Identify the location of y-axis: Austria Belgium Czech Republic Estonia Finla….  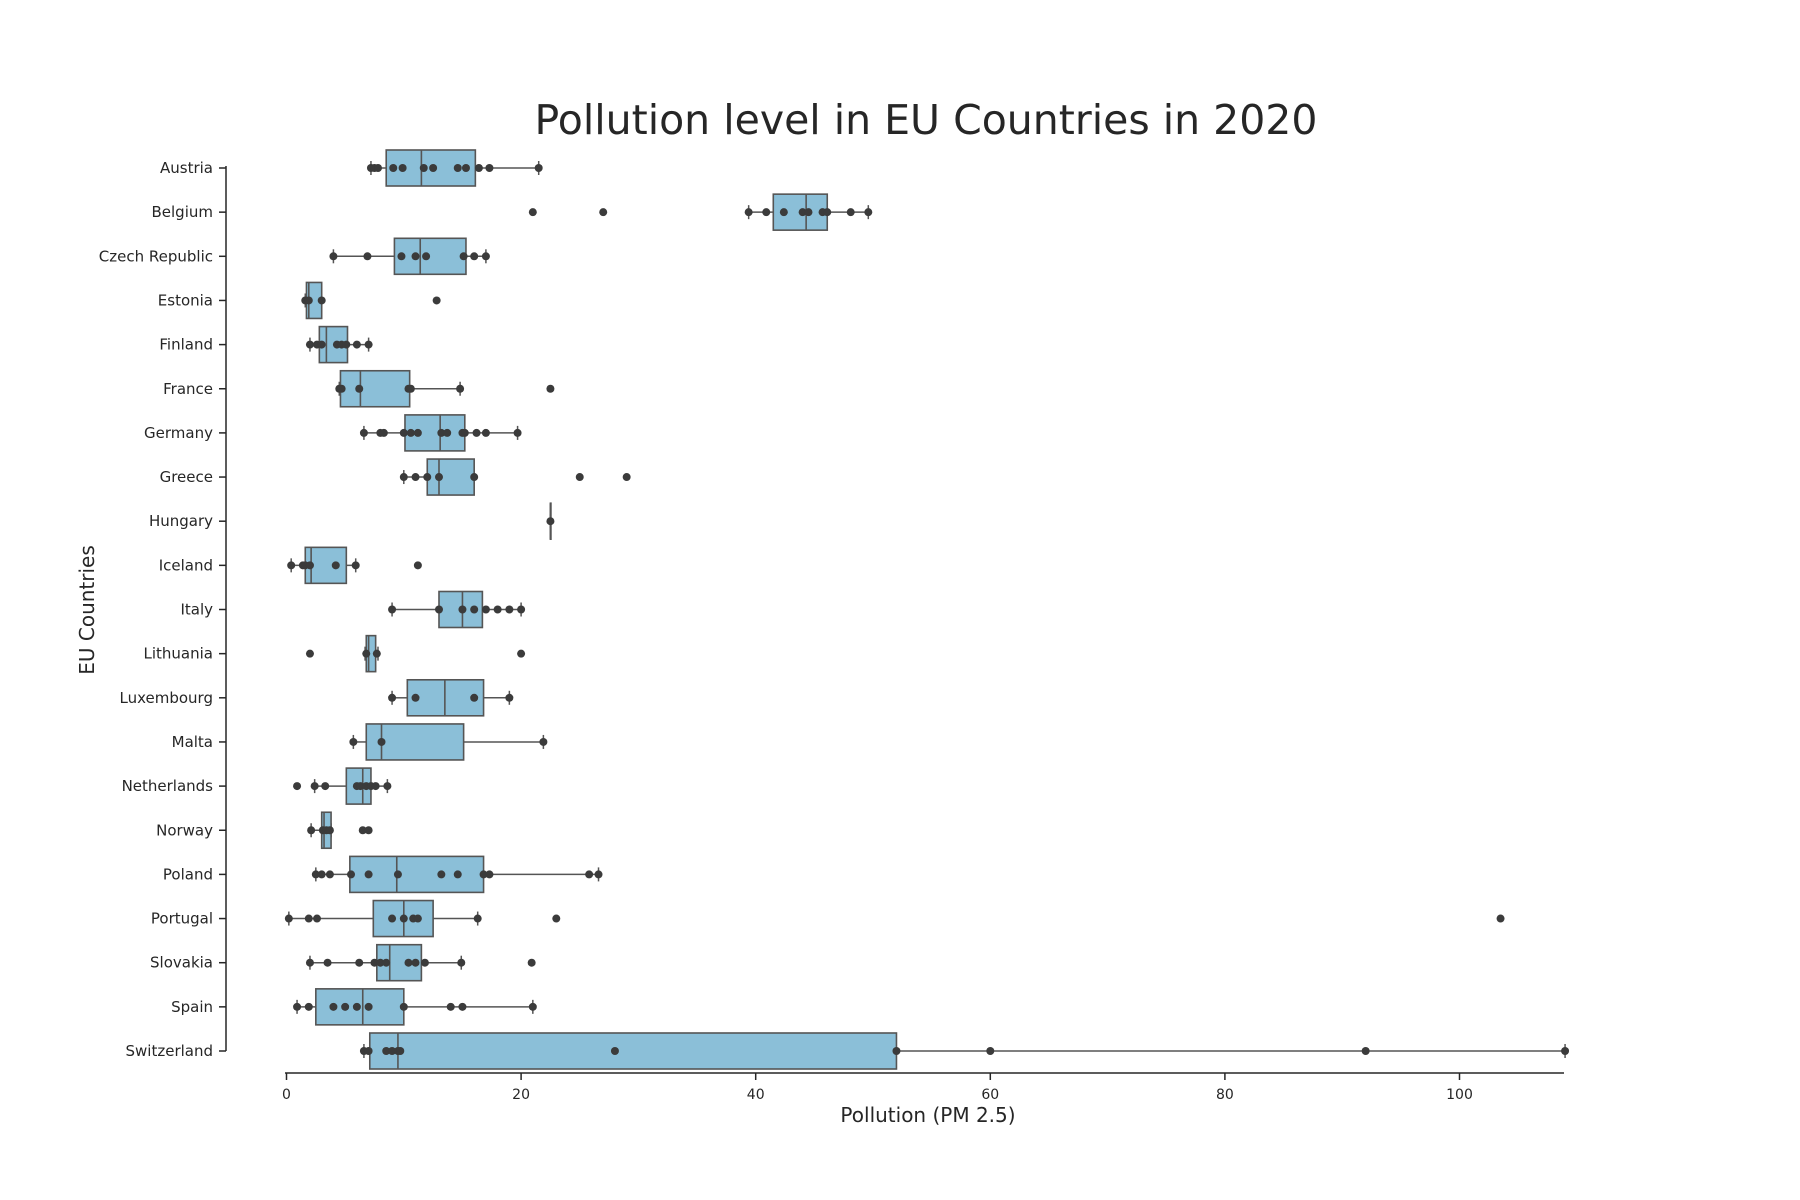
(162, 609).